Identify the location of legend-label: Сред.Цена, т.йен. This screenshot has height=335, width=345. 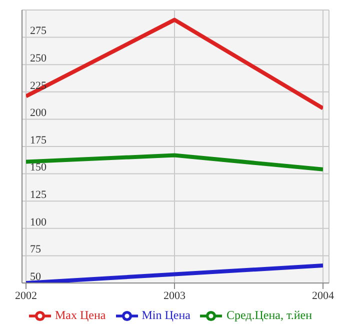
(269, 315).